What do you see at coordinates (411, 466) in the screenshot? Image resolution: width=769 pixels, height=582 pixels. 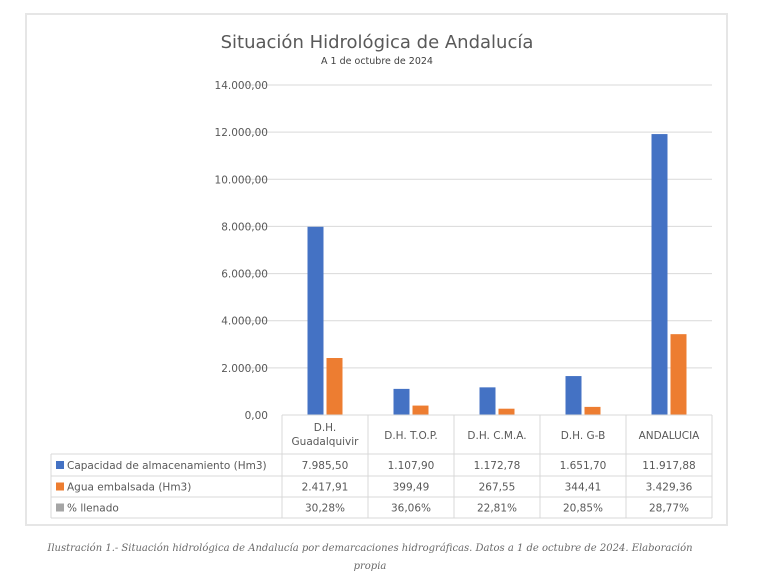 I see `table-cell: 1.107,90` at bounding box center [411, 466].